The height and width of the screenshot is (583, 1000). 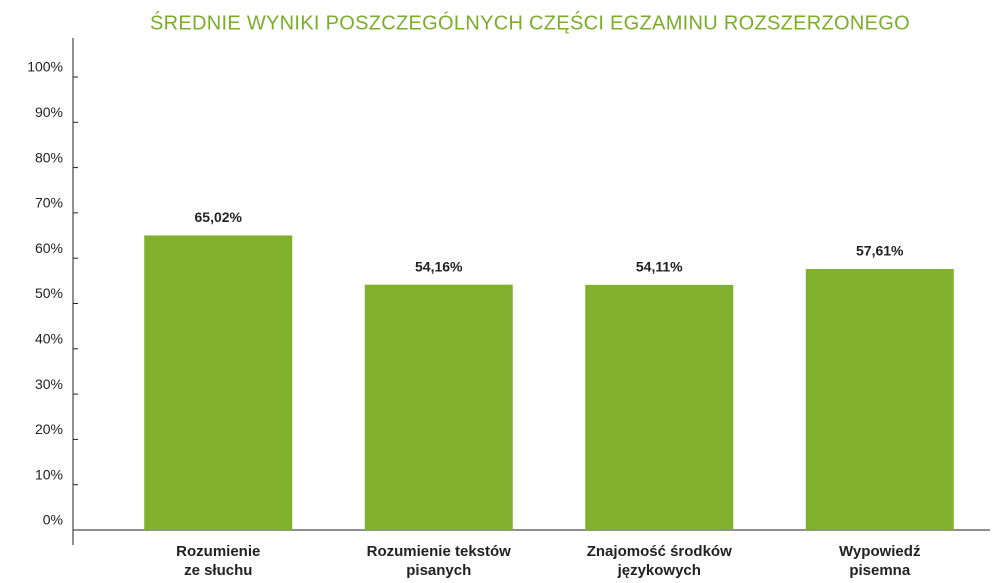 I want to click on y-tick-label: 70%, so click(x=49, y=203).